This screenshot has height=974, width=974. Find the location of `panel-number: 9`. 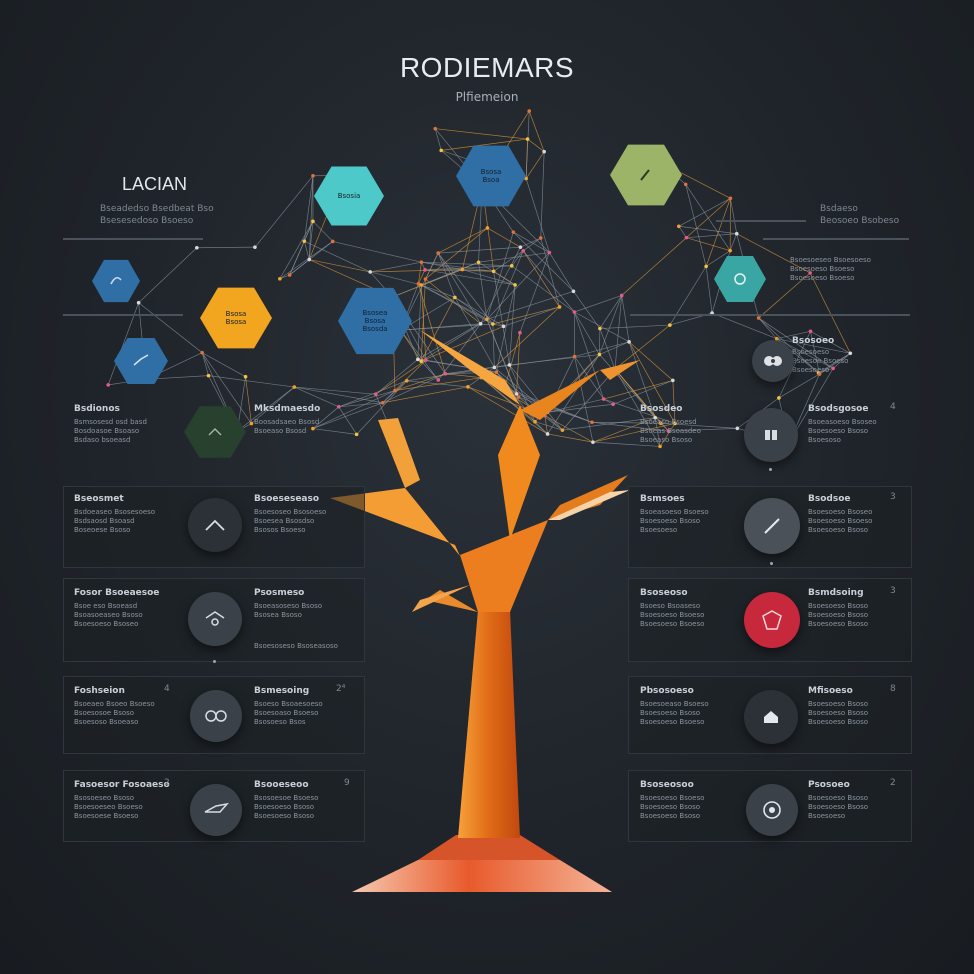

panel-number: 9 is located at coordinates (347, 783).